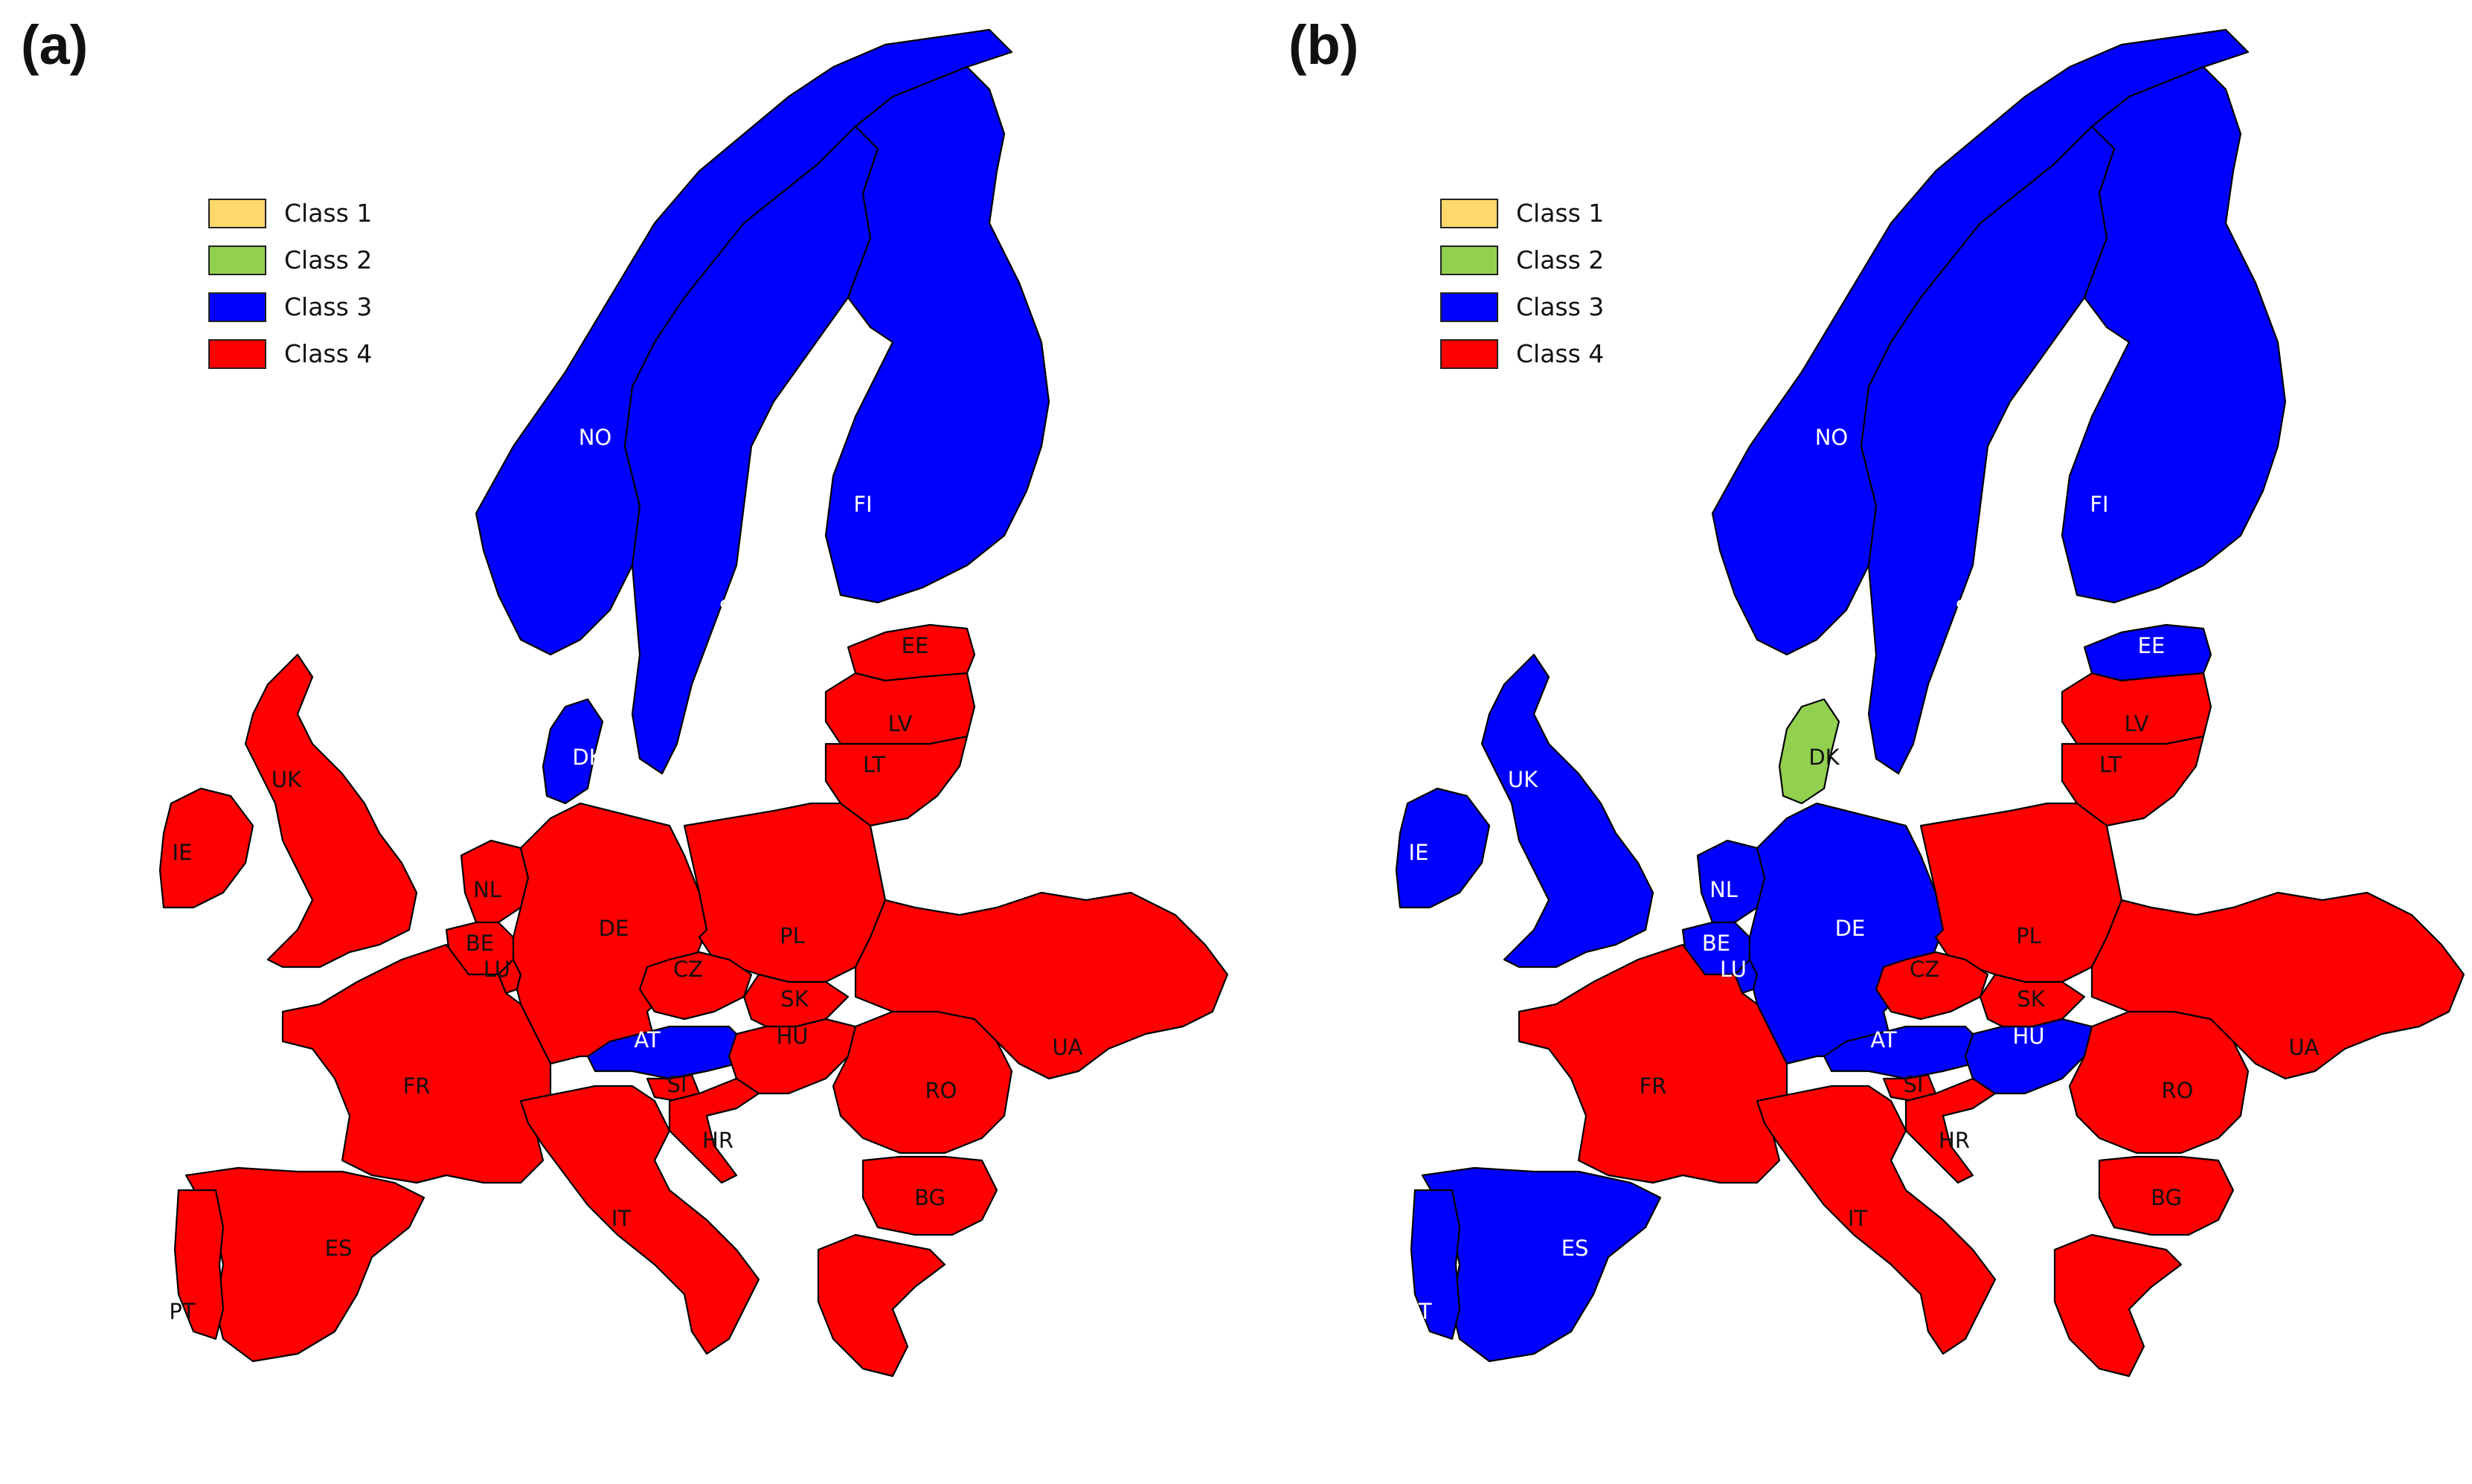 The height and width of the screenshot is (1484, 2472). What do you see at coordinates (1324, 45) in the screenshot?
I see `panel-label: (b)` at bounding box center [1324, 45].